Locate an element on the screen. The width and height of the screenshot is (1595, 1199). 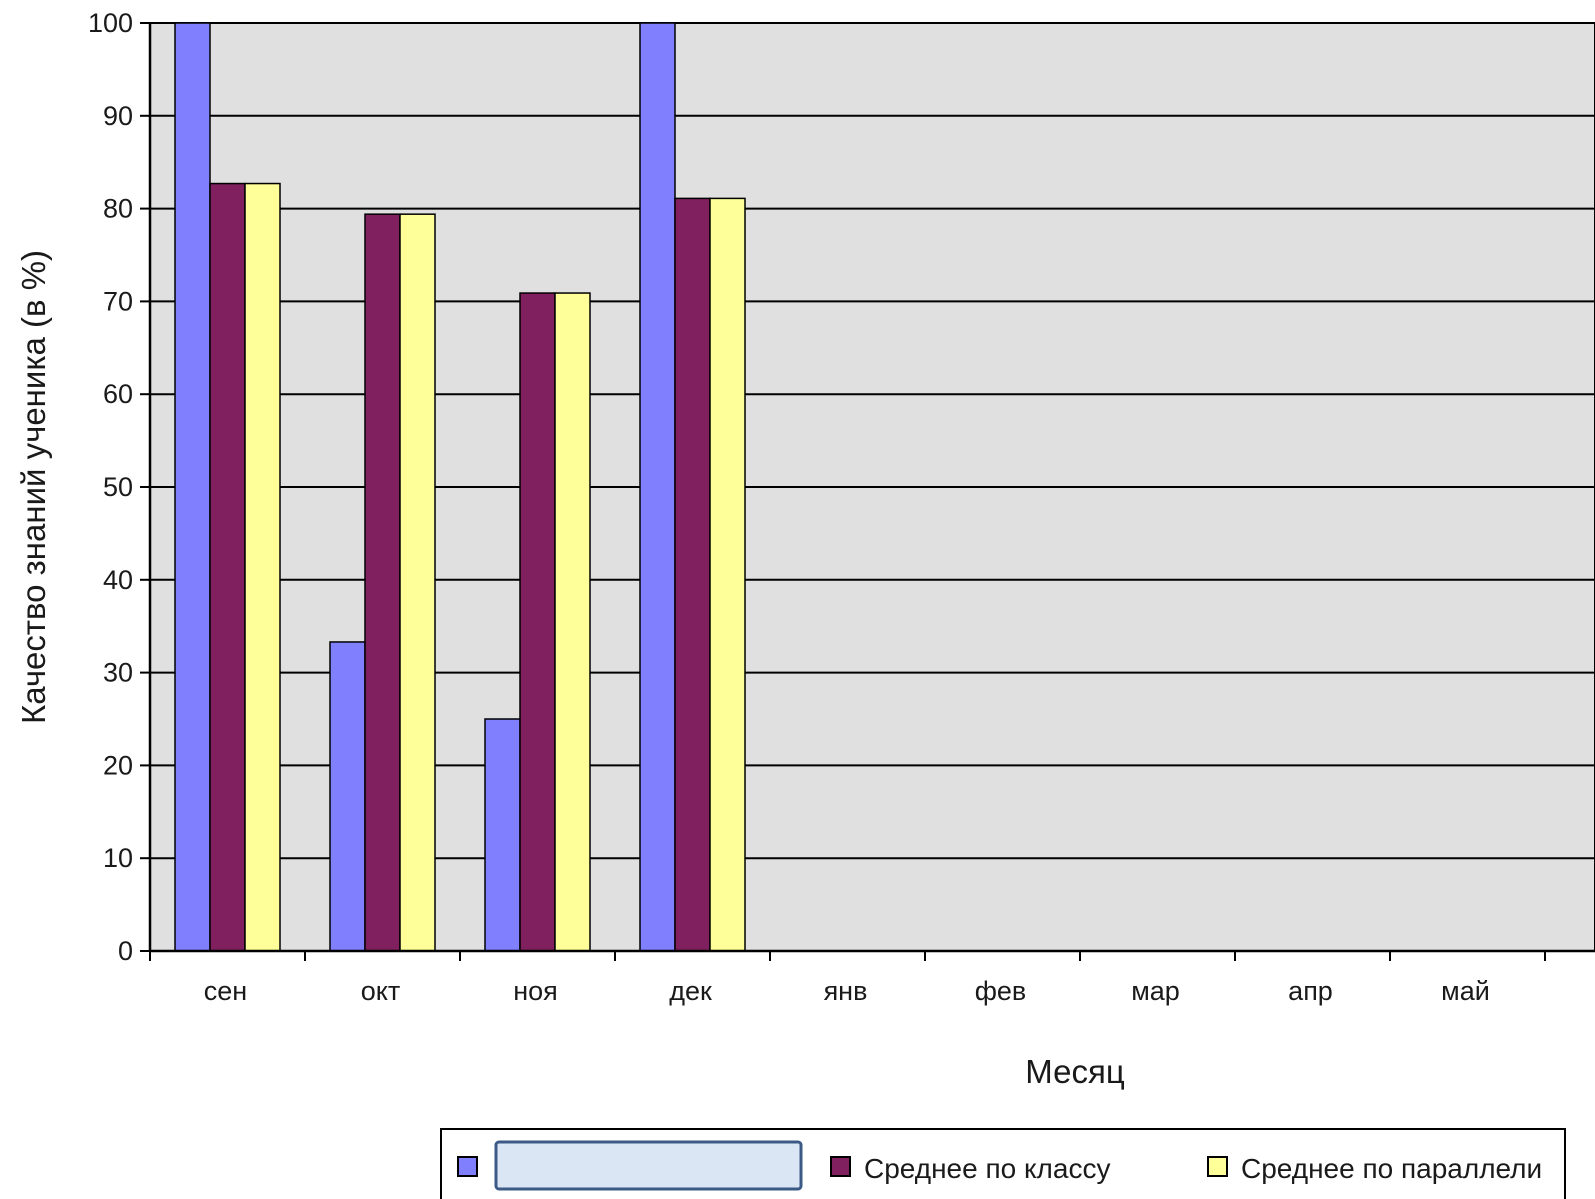
bar-s2-окт is located at coordinates (417, 582).